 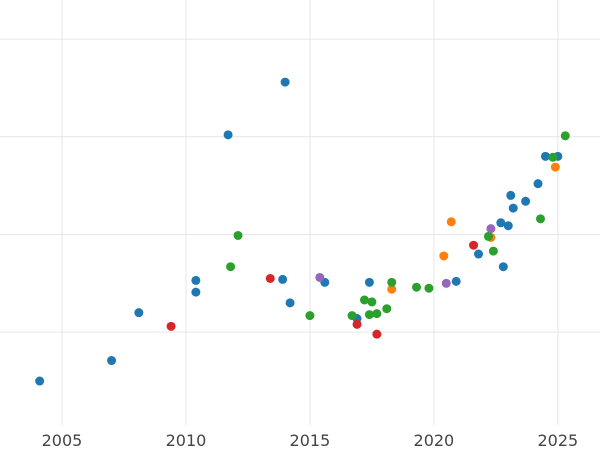 I want to click on x-tick-label: 2010, so click(x=186, y=440).